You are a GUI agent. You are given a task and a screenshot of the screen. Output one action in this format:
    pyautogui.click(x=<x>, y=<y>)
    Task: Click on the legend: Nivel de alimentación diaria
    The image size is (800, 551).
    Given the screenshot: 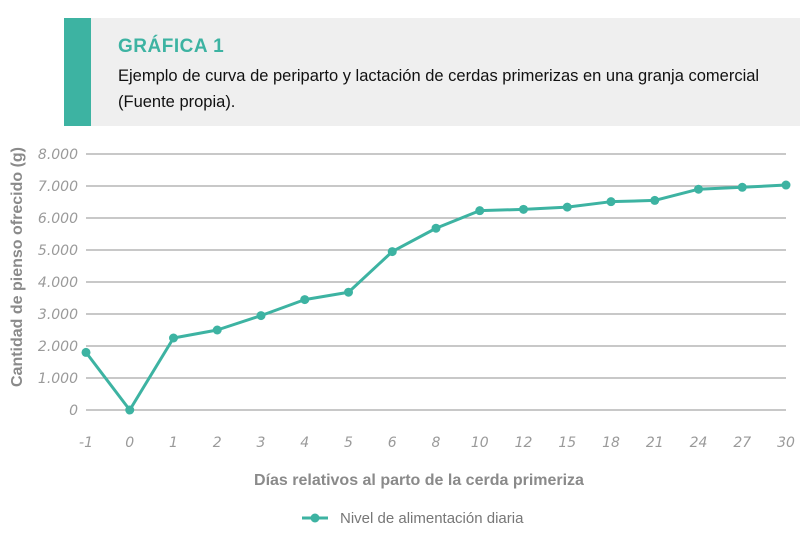 What is the action you would take?
    pyautogui.click(x=413, y=518)
    